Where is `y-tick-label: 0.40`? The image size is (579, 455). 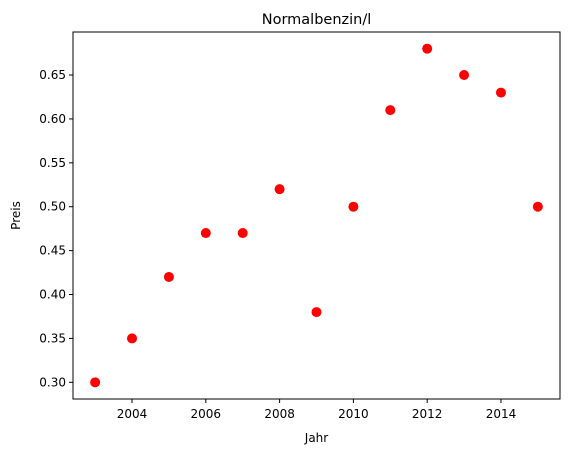
y-tick-label: 0.40 is located at coordinates (52, 295).